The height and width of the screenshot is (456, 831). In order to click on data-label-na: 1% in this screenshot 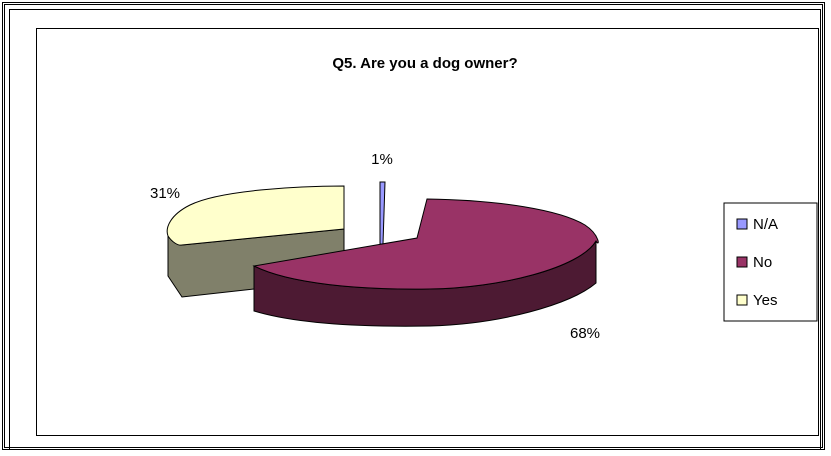, I will do `click(382, 159)`.